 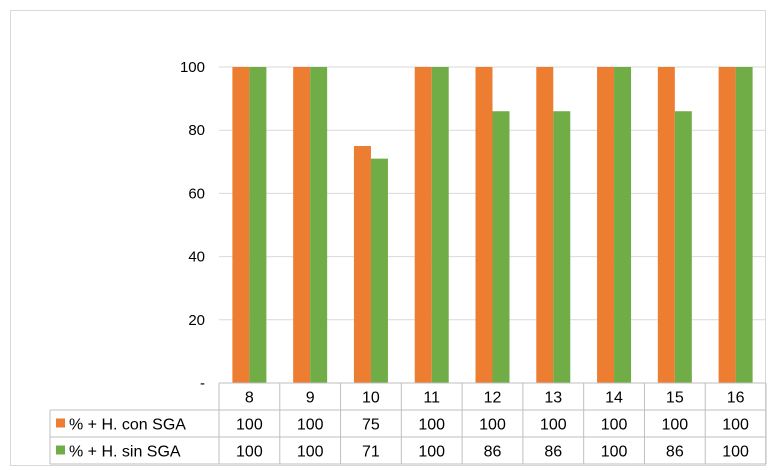 What do you see at coordinates (196, 257) in the screenshot?
I see `y-tick-label: 40` at bounding box center [196, 257].